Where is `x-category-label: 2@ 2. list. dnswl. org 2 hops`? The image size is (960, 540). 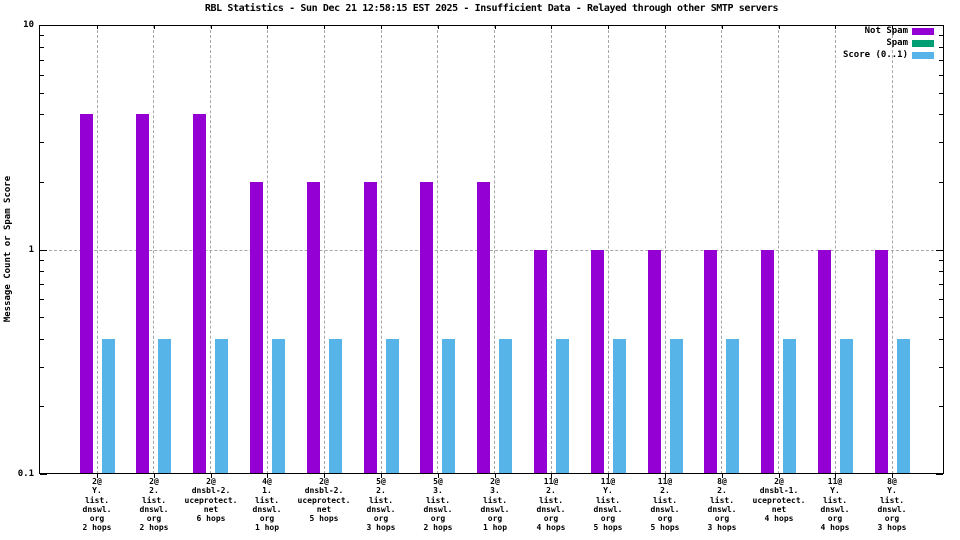
x-category-label: 2@ 2. list. dnswl. org 2 hops is located at coordinates (154, 505).